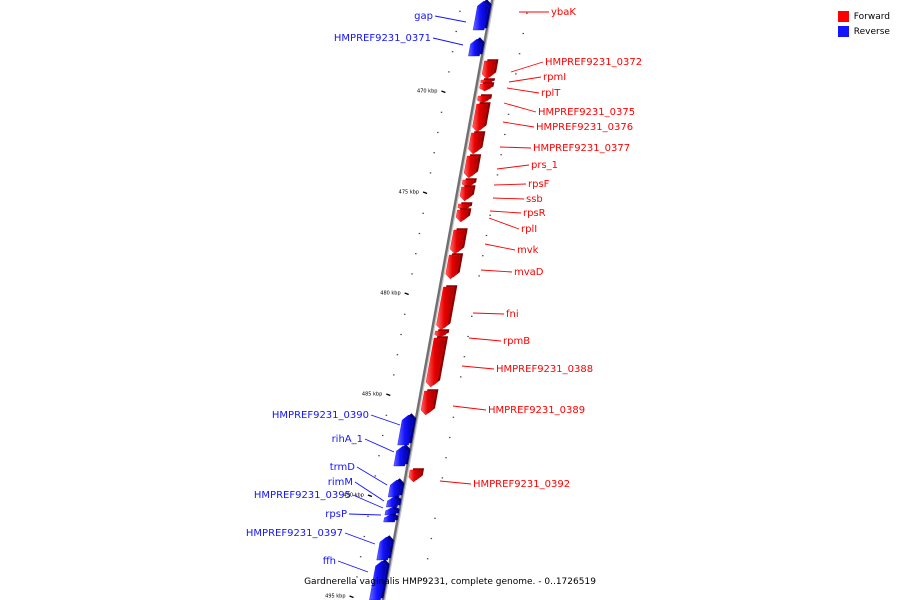 The image size is (900, 600). I want to click on gene-mvk, so click(459, 241).